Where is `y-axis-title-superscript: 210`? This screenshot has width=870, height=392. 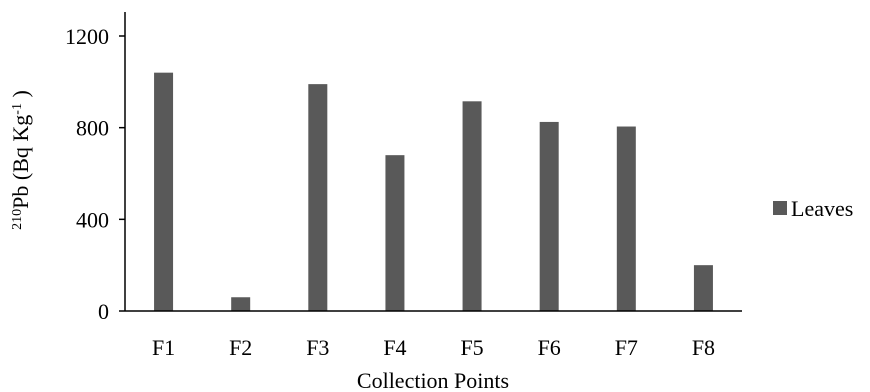 y-axis-title-superscript: 210 is located at coordinates (17, 219).